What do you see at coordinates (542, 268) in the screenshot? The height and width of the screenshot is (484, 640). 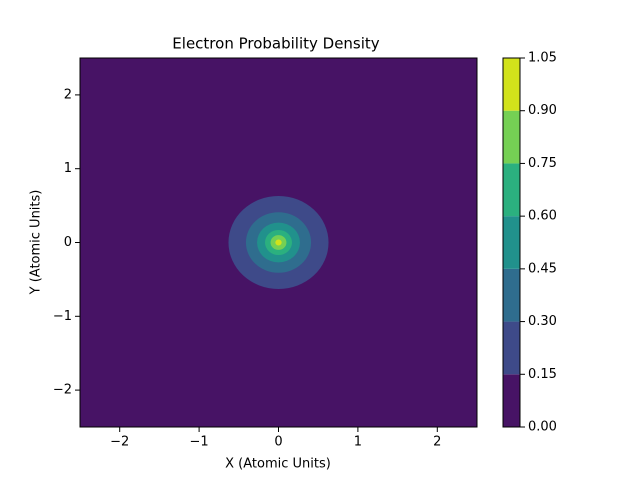 I see `colorbar-tick-label: 0.45` at bounding box center [542, 268].